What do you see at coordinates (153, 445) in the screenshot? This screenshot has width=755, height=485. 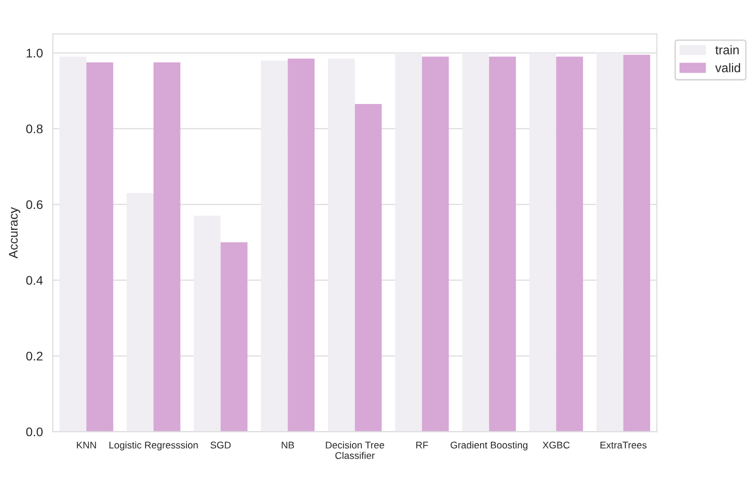 I see `x-tick-label: Logistic Regresssion` at bounding box center [153, 445].